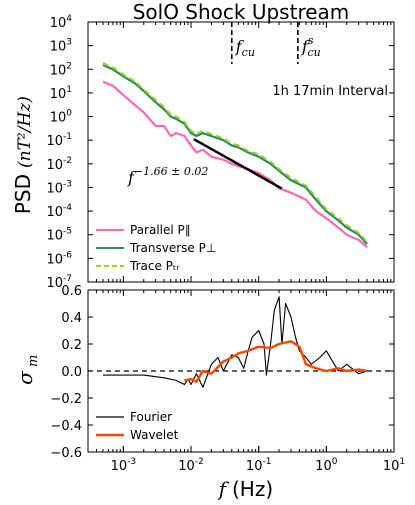  I want to click on xlabel-math: f, so click(223, 489).